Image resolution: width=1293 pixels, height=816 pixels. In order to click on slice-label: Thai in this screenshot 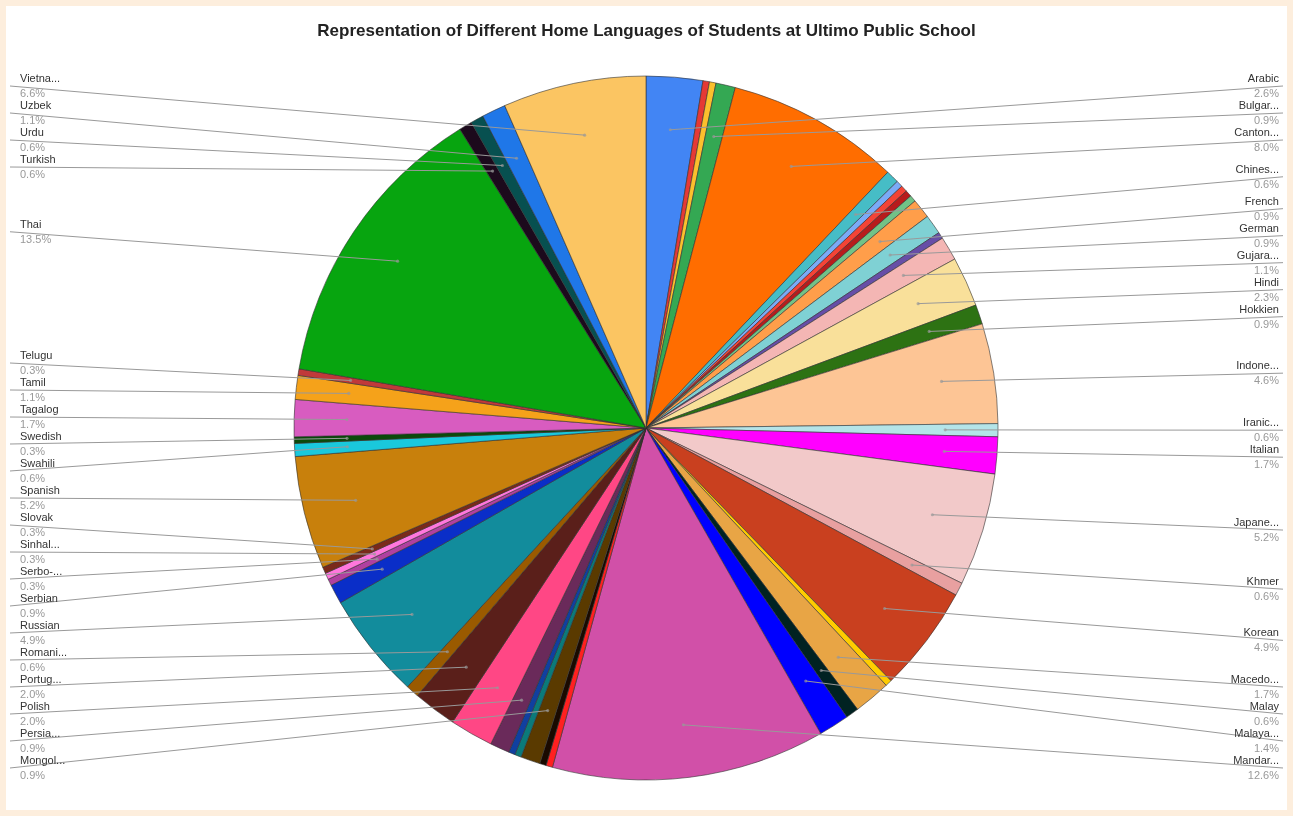, I will do `click(31, 223)`.